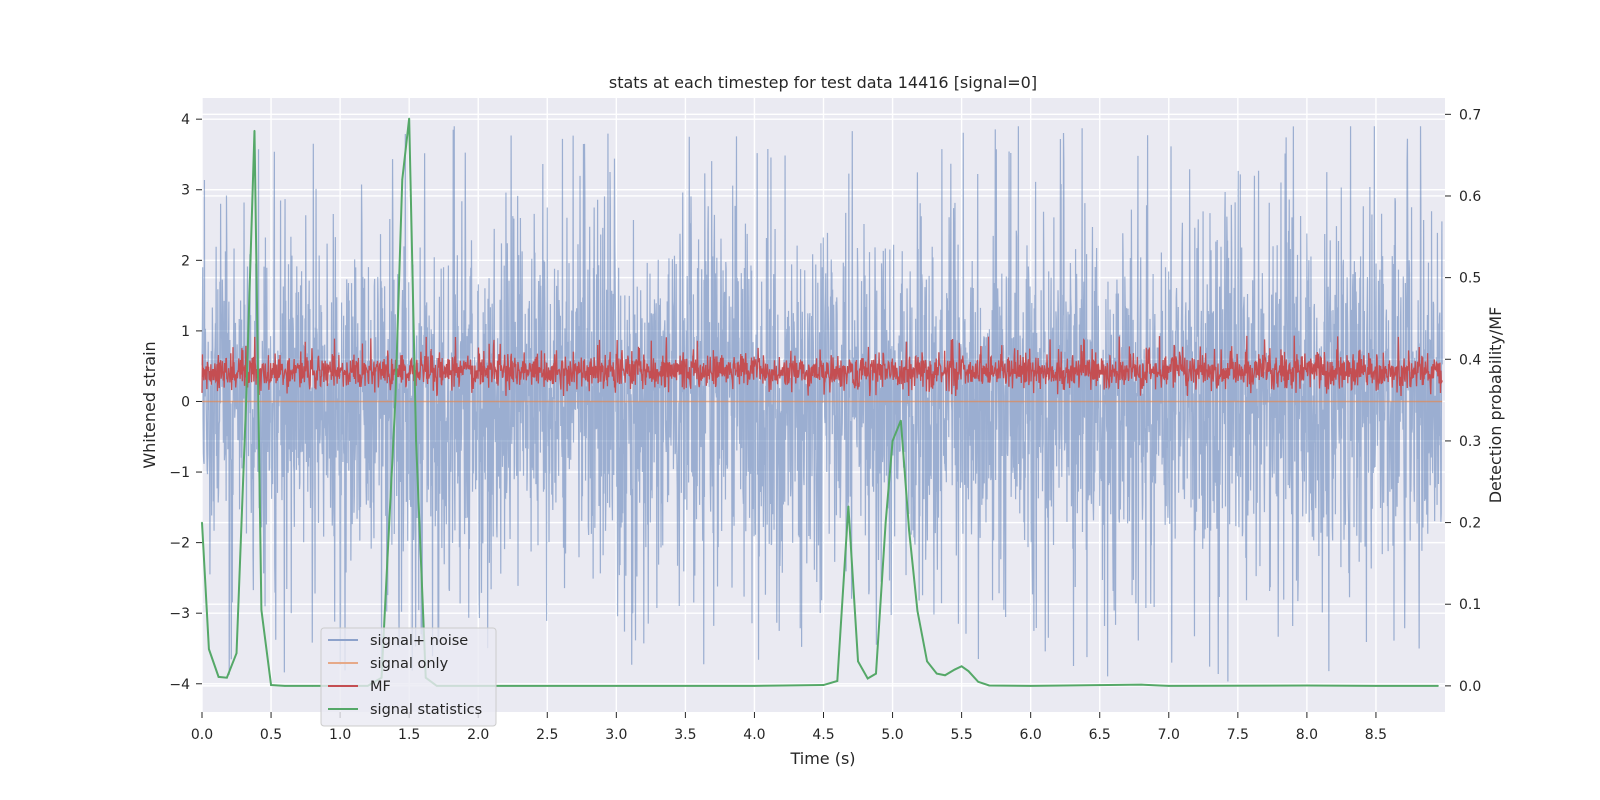 The image size is (1600, 800). What do you see at coordinates (185, 120) in the screenshot?
I see `y-tick-label: 4` at bounding box center [185, 120].